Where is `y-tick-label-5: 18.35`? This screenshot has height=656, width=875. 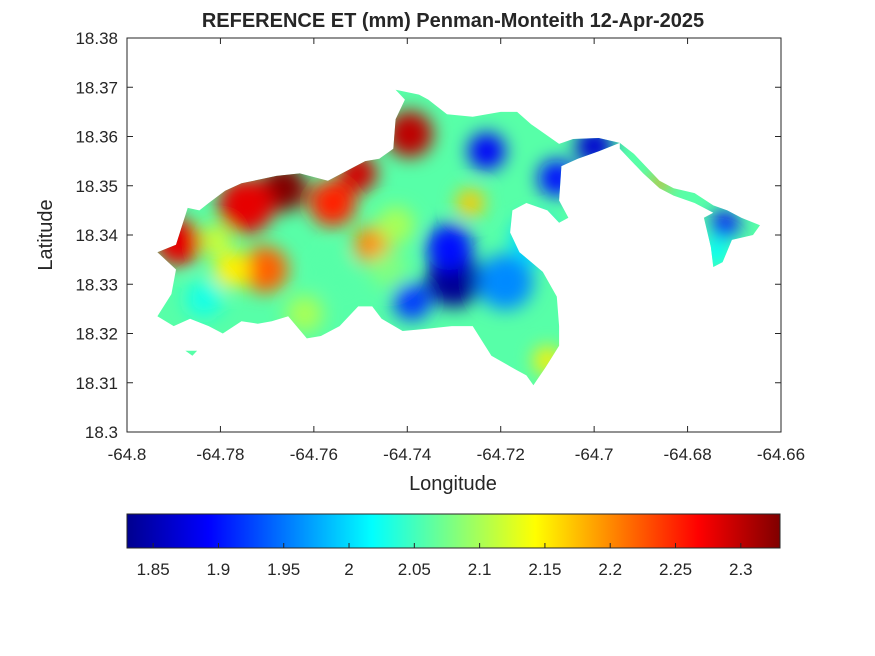 y-tick-label-5: 18.35 is located at coordinates (96, 186).